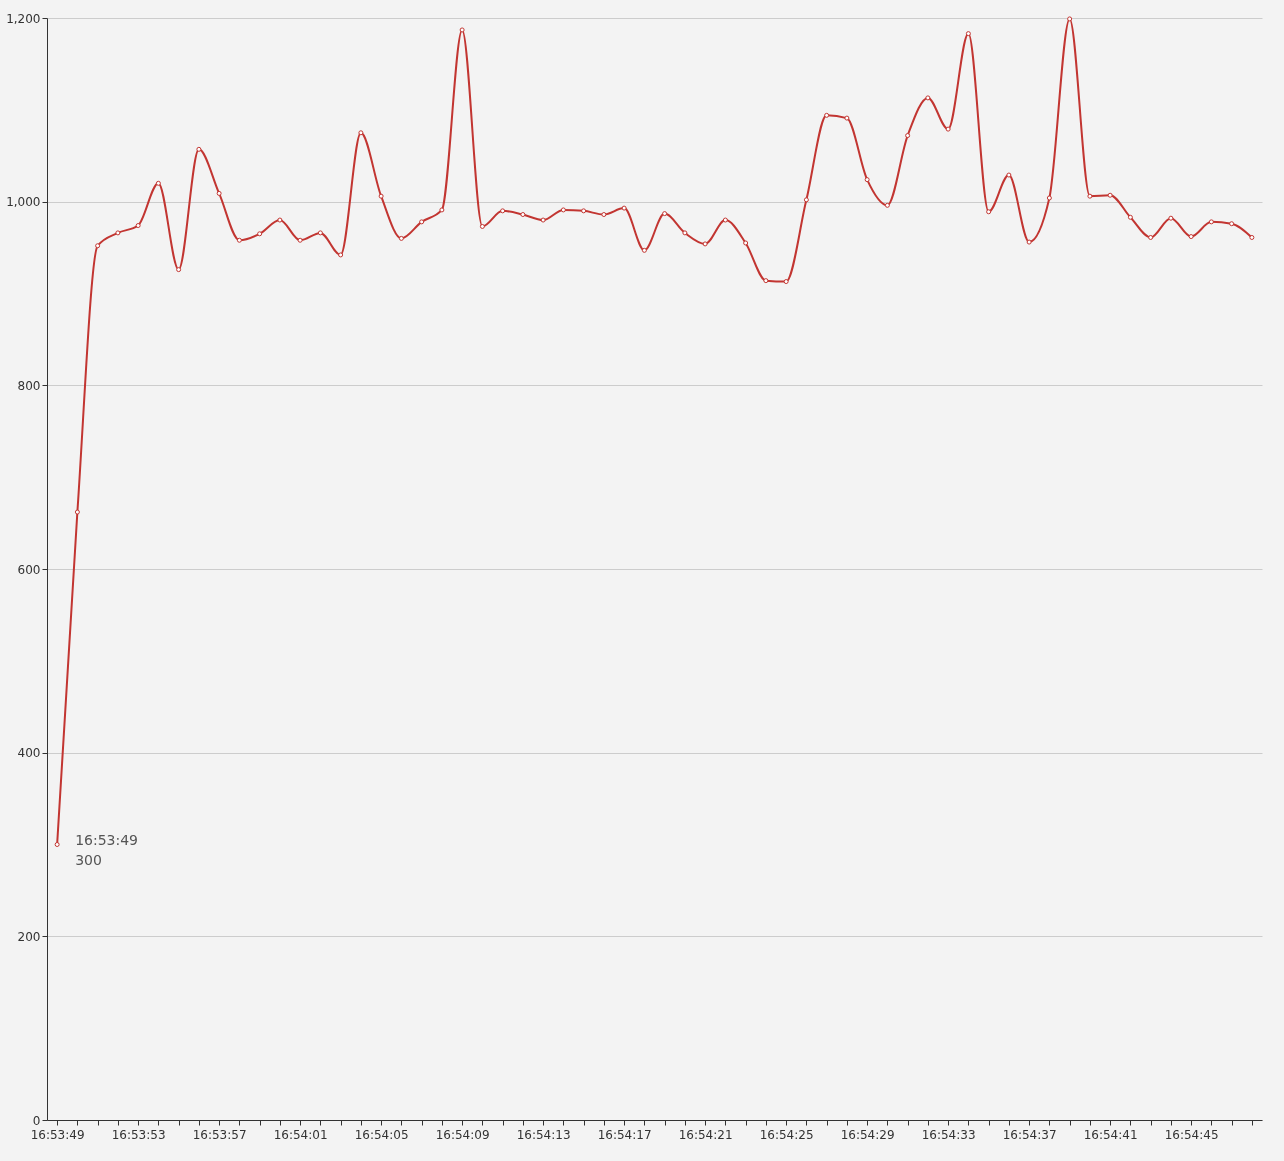 Image resolution: width=1284 pixels, height=1161 pixels. I want to click on x-tick-label: 16:54:17, so click(624, 1134).